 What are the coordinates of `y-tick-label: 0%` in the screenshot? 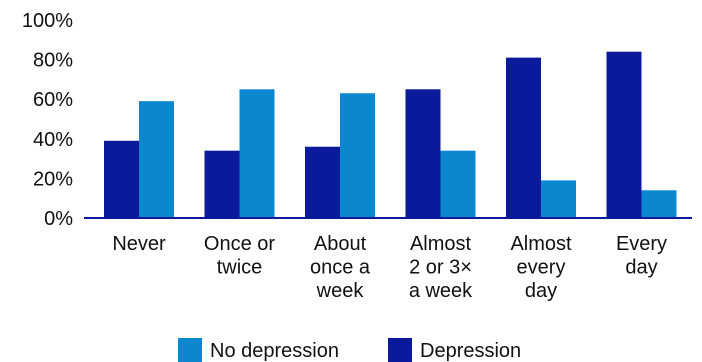 It's located at (58, 219).